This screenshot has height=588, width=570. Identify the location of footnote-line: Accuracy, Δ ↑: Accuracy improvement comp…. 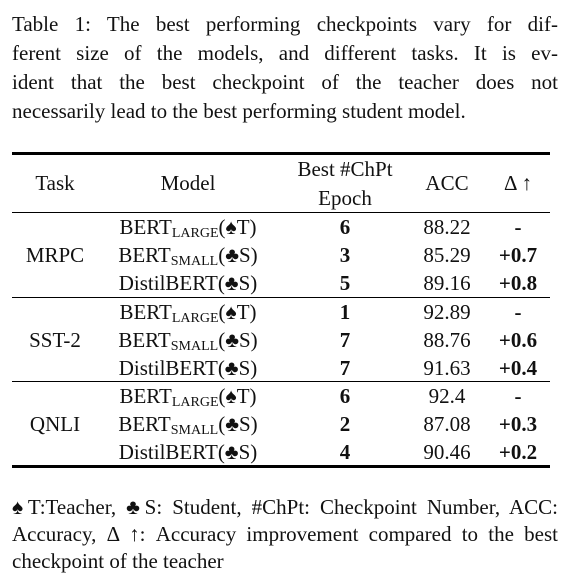
(285, 534).